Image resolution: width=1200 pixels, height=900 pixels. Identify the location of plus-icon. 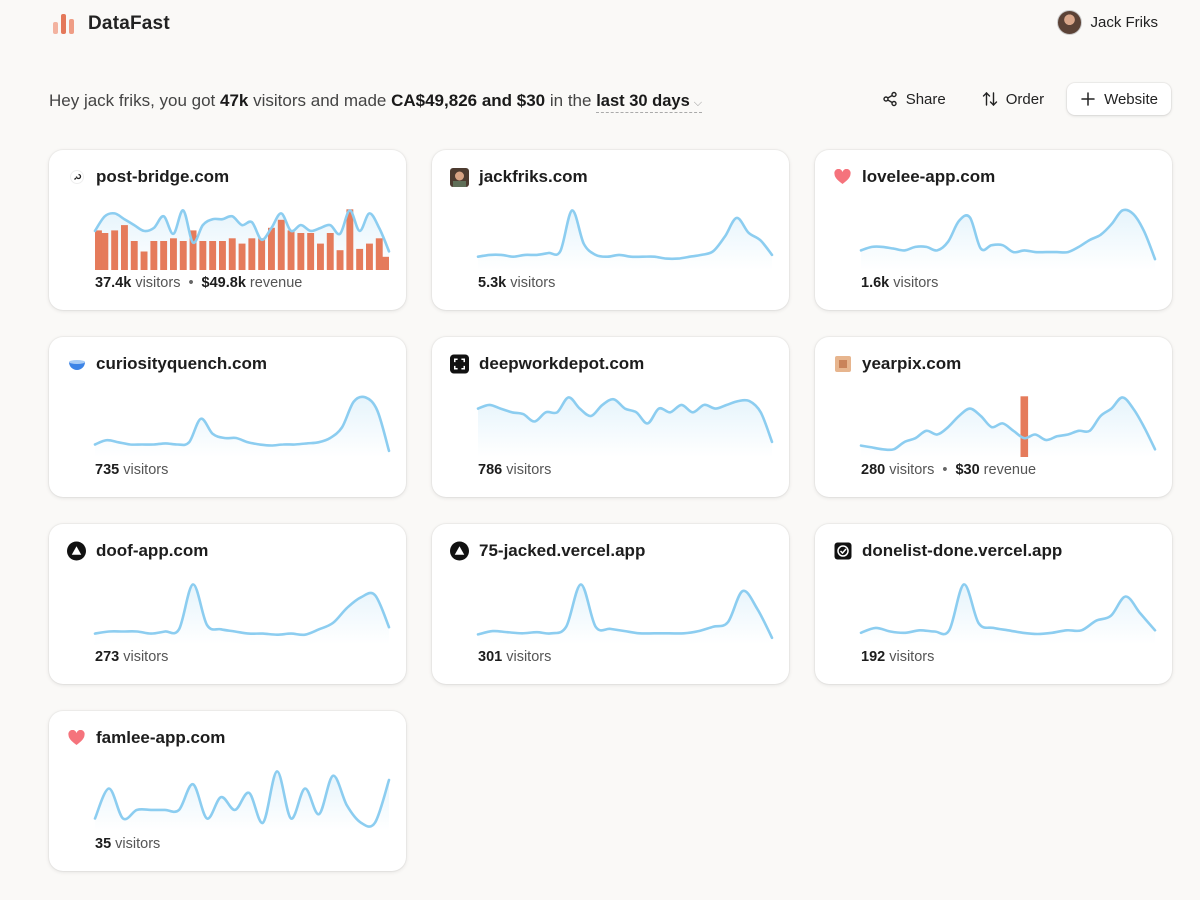
(1088, 99).